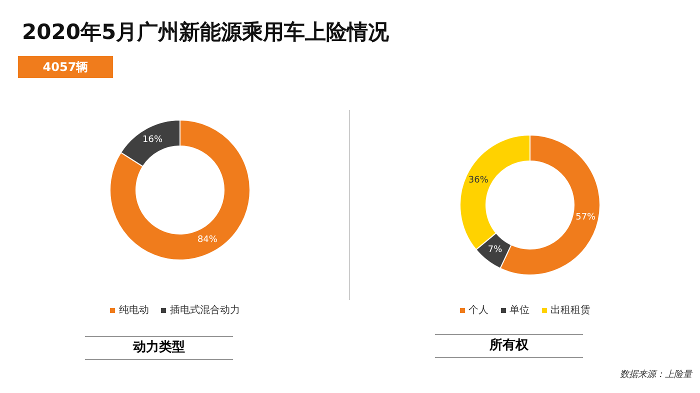  Describe the element at coordinates (159, 348) in the screenshot. I see `text: 动力类型` at that location.